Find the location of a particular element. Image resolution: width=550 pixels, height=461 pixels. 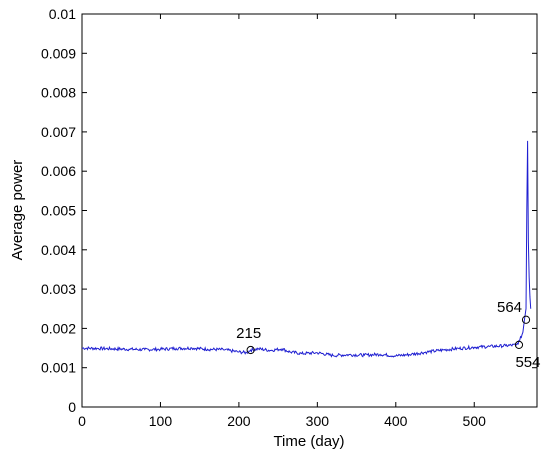

y-tick-label: 0.007 is located at coordinates (58, 132).